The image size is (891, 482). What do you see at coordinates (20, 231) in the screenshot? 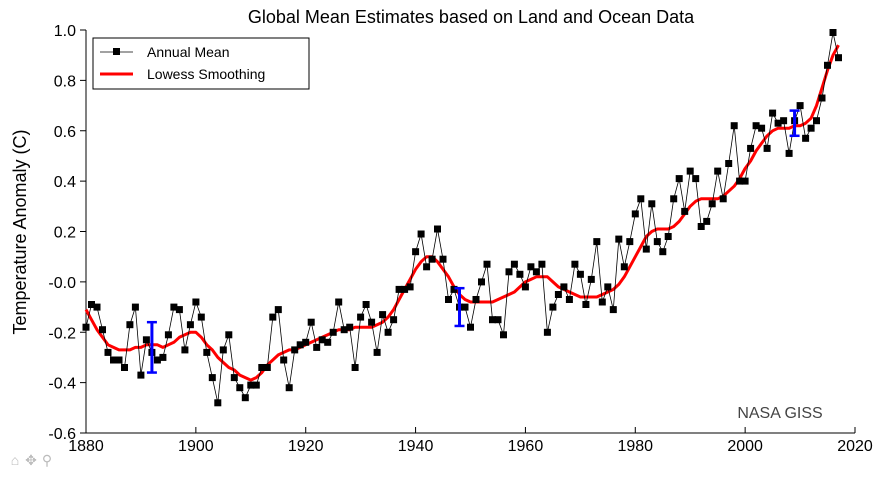
I see `y-axis-label: Temperature Anomaly (C)` at bounding box center [20, 231].